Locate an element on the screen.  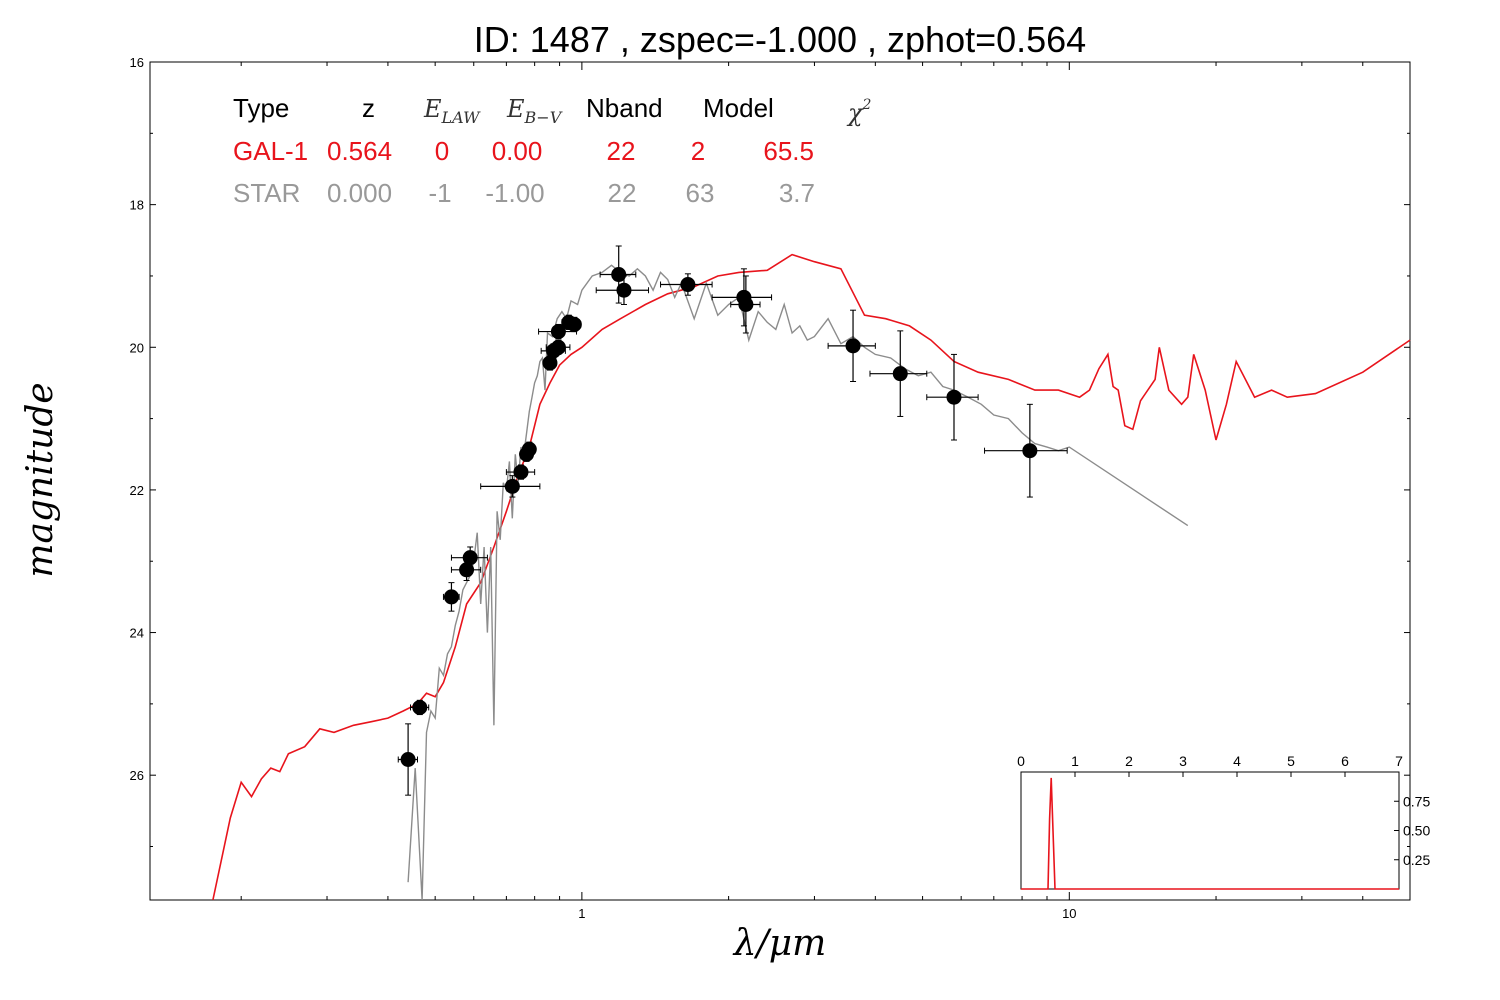
inset-axes: 0 1 2 3 4 5 6 7 0.25 0.50 0.75 is located at coordinates (1223, 810).